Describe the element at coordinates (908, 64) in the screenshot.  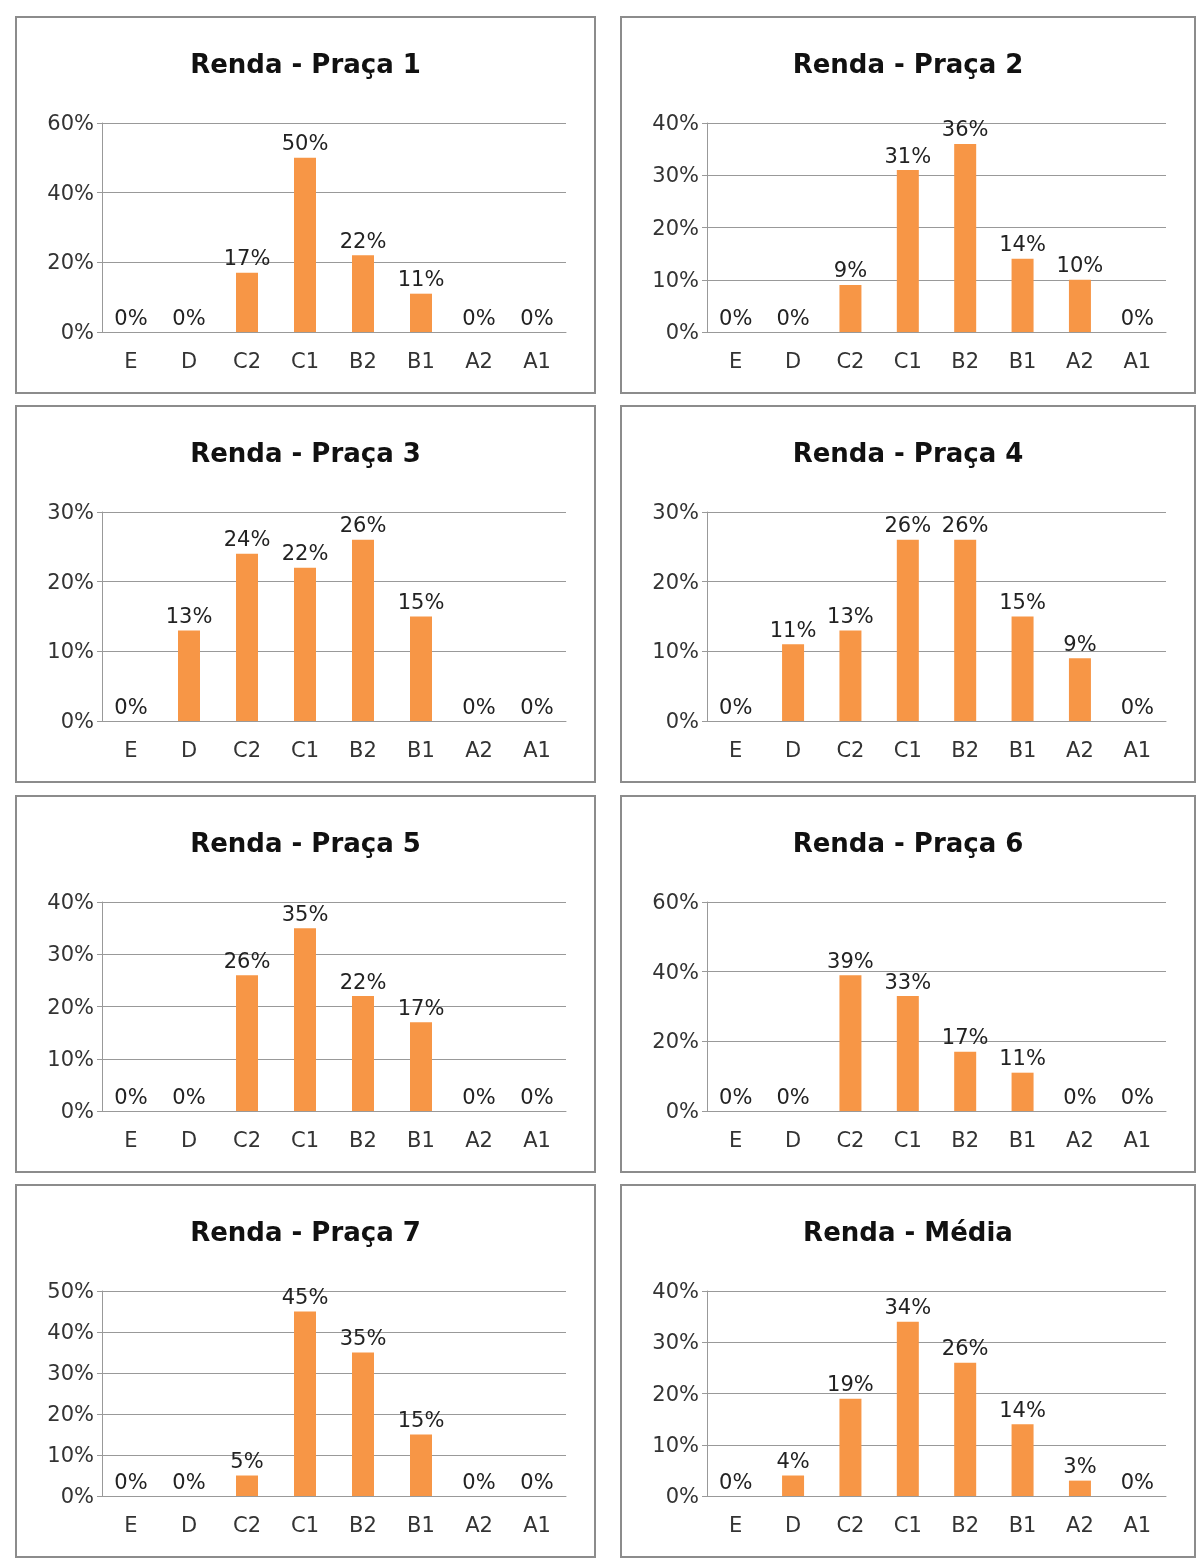
I see `chart-title: Renda - Praça 2` at that location.